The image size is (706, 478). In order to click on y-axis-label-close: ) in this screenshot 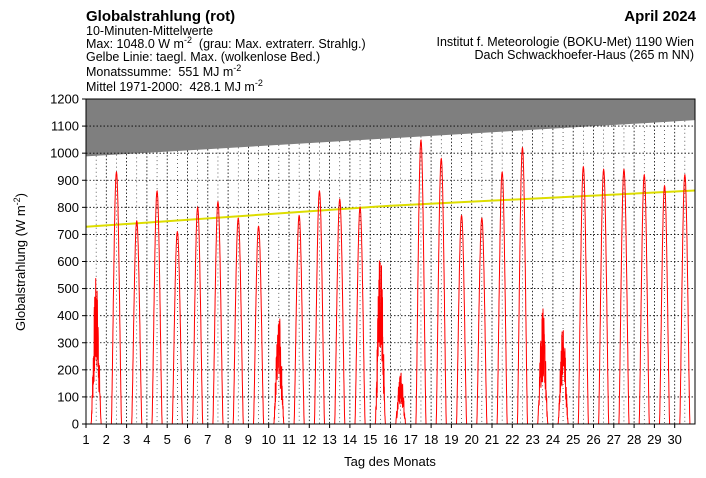, I will do `click(20, 195)`.